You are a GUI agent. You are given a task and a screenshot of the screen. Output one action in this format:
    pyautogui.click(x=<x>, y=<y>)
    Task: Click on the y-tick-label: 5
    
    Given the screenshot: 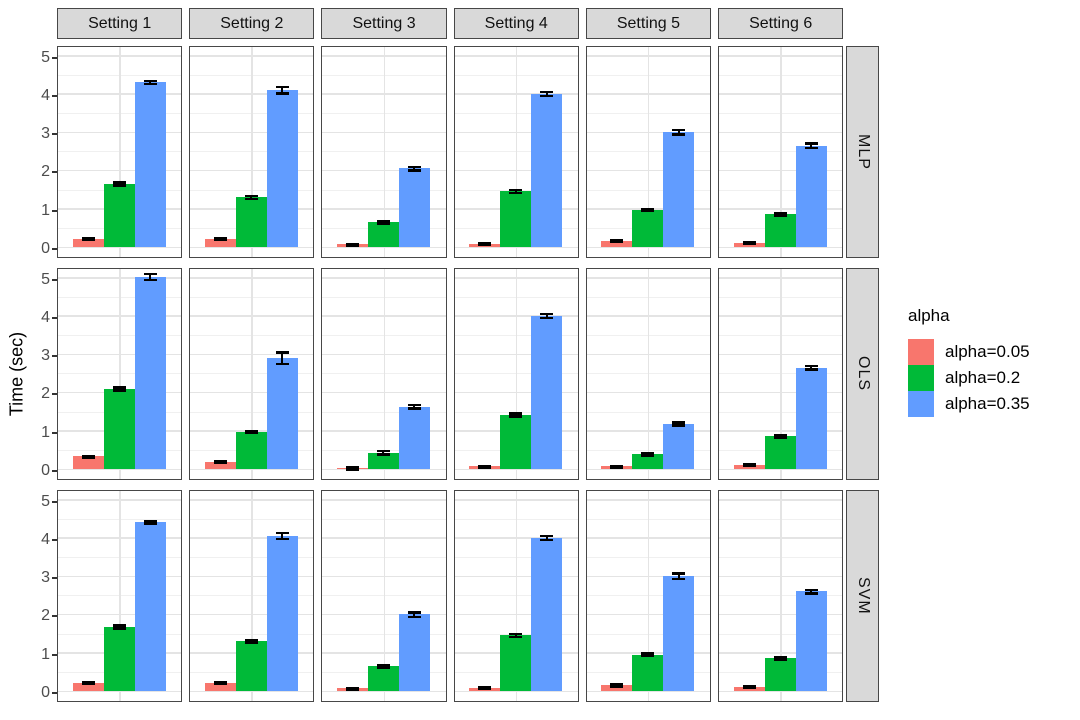 What is the action you would take?
    pyautogui.click(x=45, y=501)
    